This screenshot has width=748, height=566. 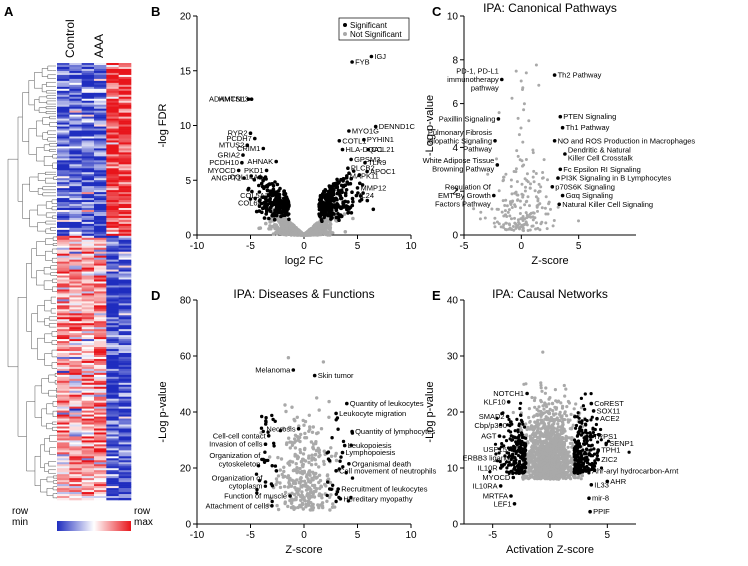 I want to click on point-label: KLF10, so click(x=495, y=401).